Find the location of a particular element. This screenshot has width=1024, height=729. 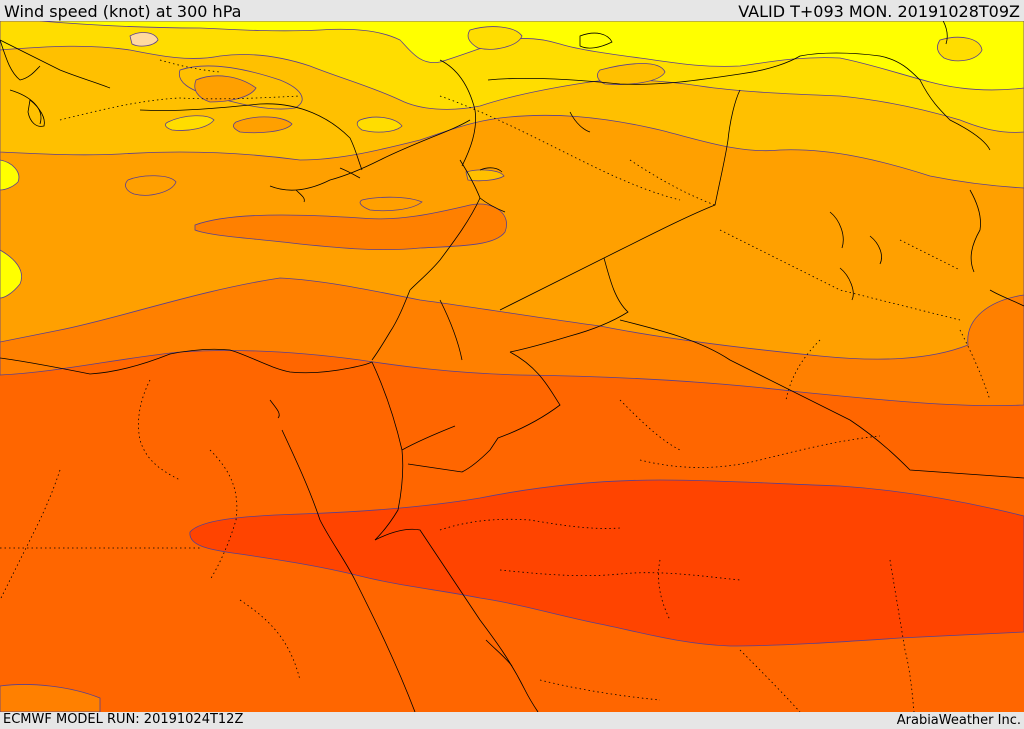

credit-text: ArabiaWeather Inc. is located at coordinates (958, 720).